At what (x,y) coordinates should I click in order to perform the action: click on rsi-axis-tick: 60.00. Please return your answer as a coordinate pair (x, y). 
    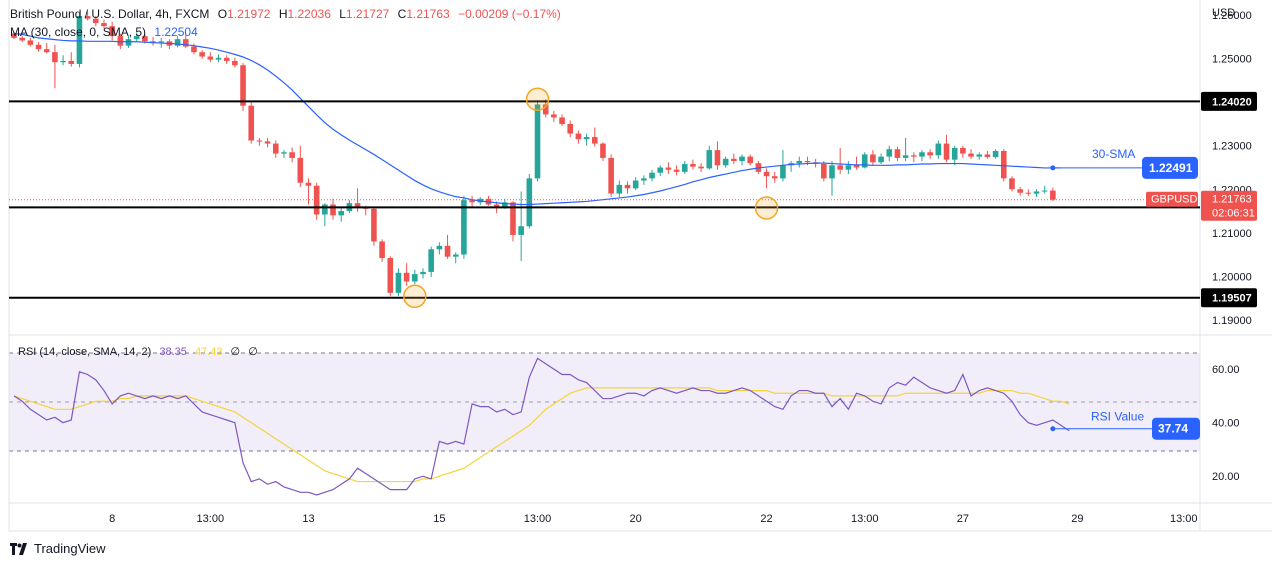
    Looking at the image, I should click on (1226, 370).